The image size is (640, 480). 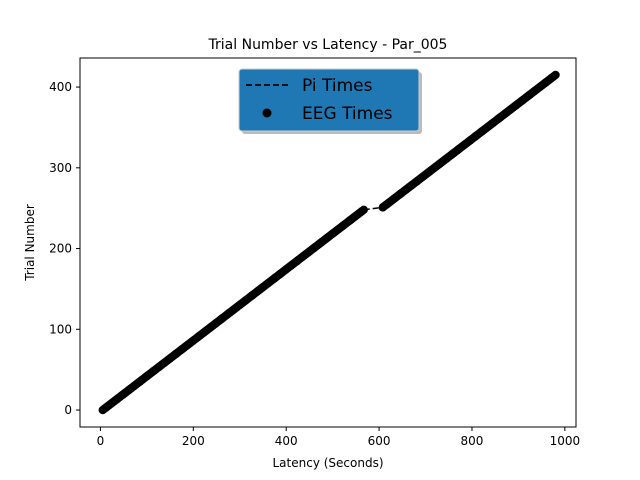 I want to click on x-axis-label: Latency (Seconds), so click(x=327, y=463).